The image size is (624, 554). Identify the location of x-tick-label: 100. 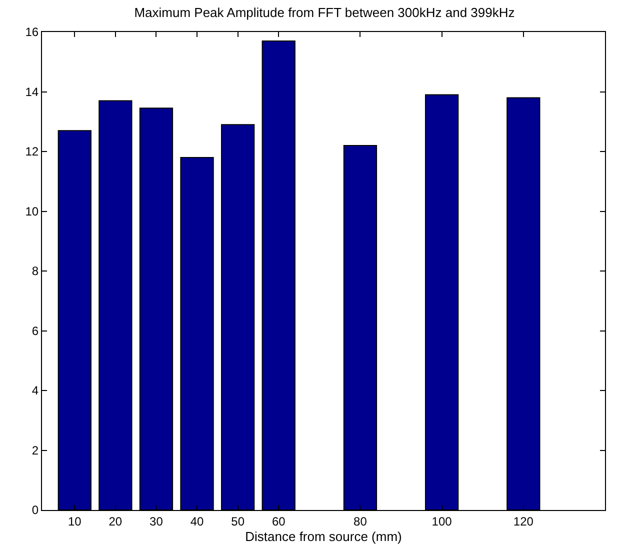
(442, 521).